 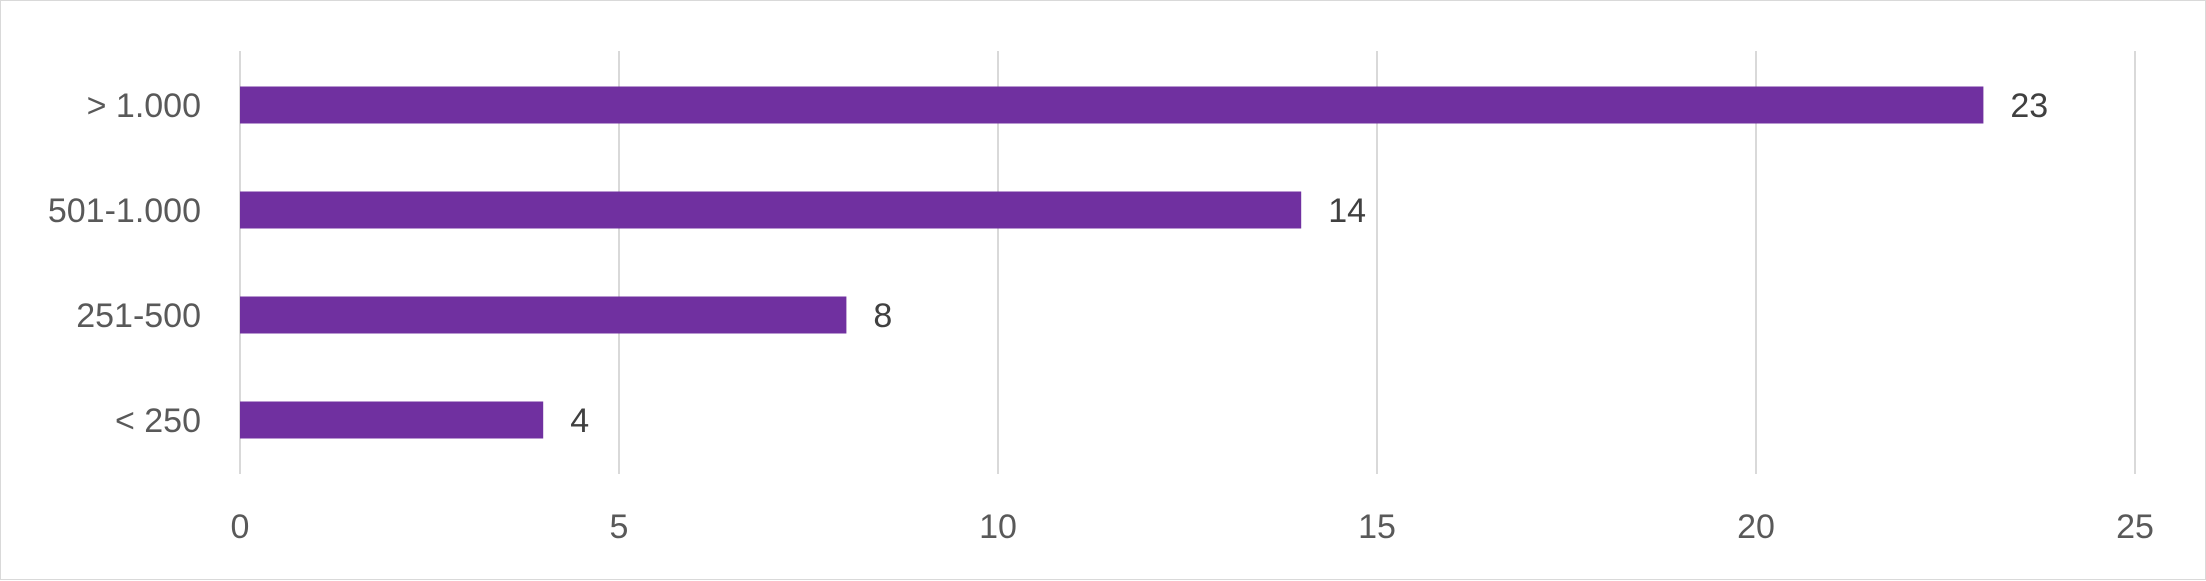 What do you see at coordinates (1756, 527) in the screenshot?
I see `x-tick-label-20: 20` at bounding box center [1756, 527].